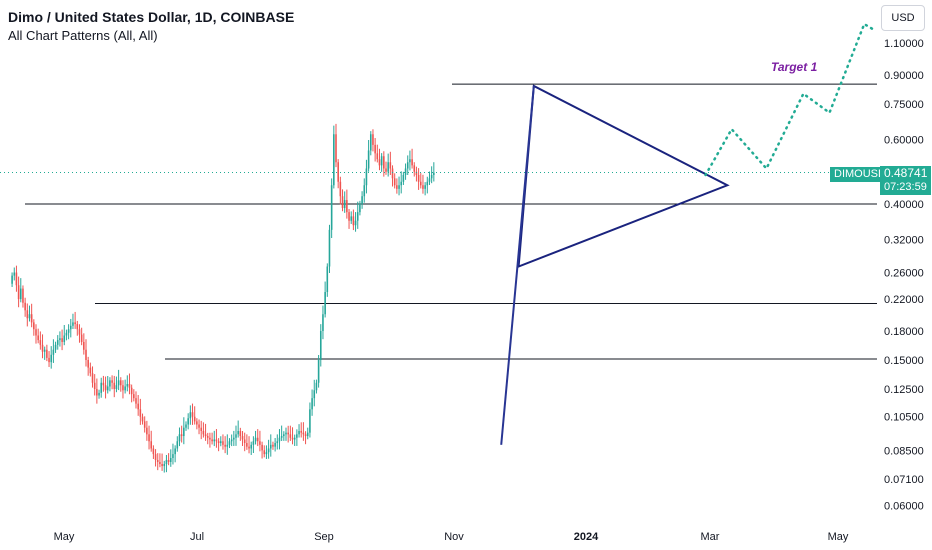 The image size is (932, 550). I want to click on triangle, so click(623, 176).